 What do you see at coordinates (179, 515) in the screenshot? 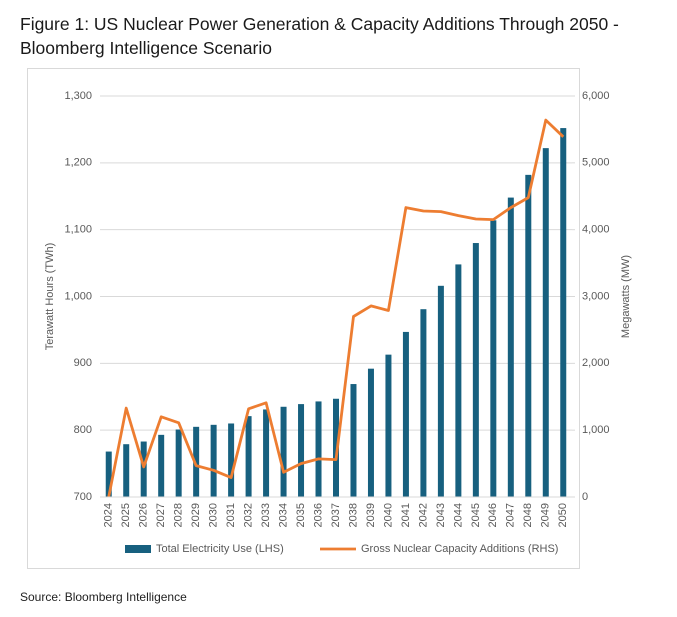
I see `x-tick-label: 2028` at bounding box center [179, 515].